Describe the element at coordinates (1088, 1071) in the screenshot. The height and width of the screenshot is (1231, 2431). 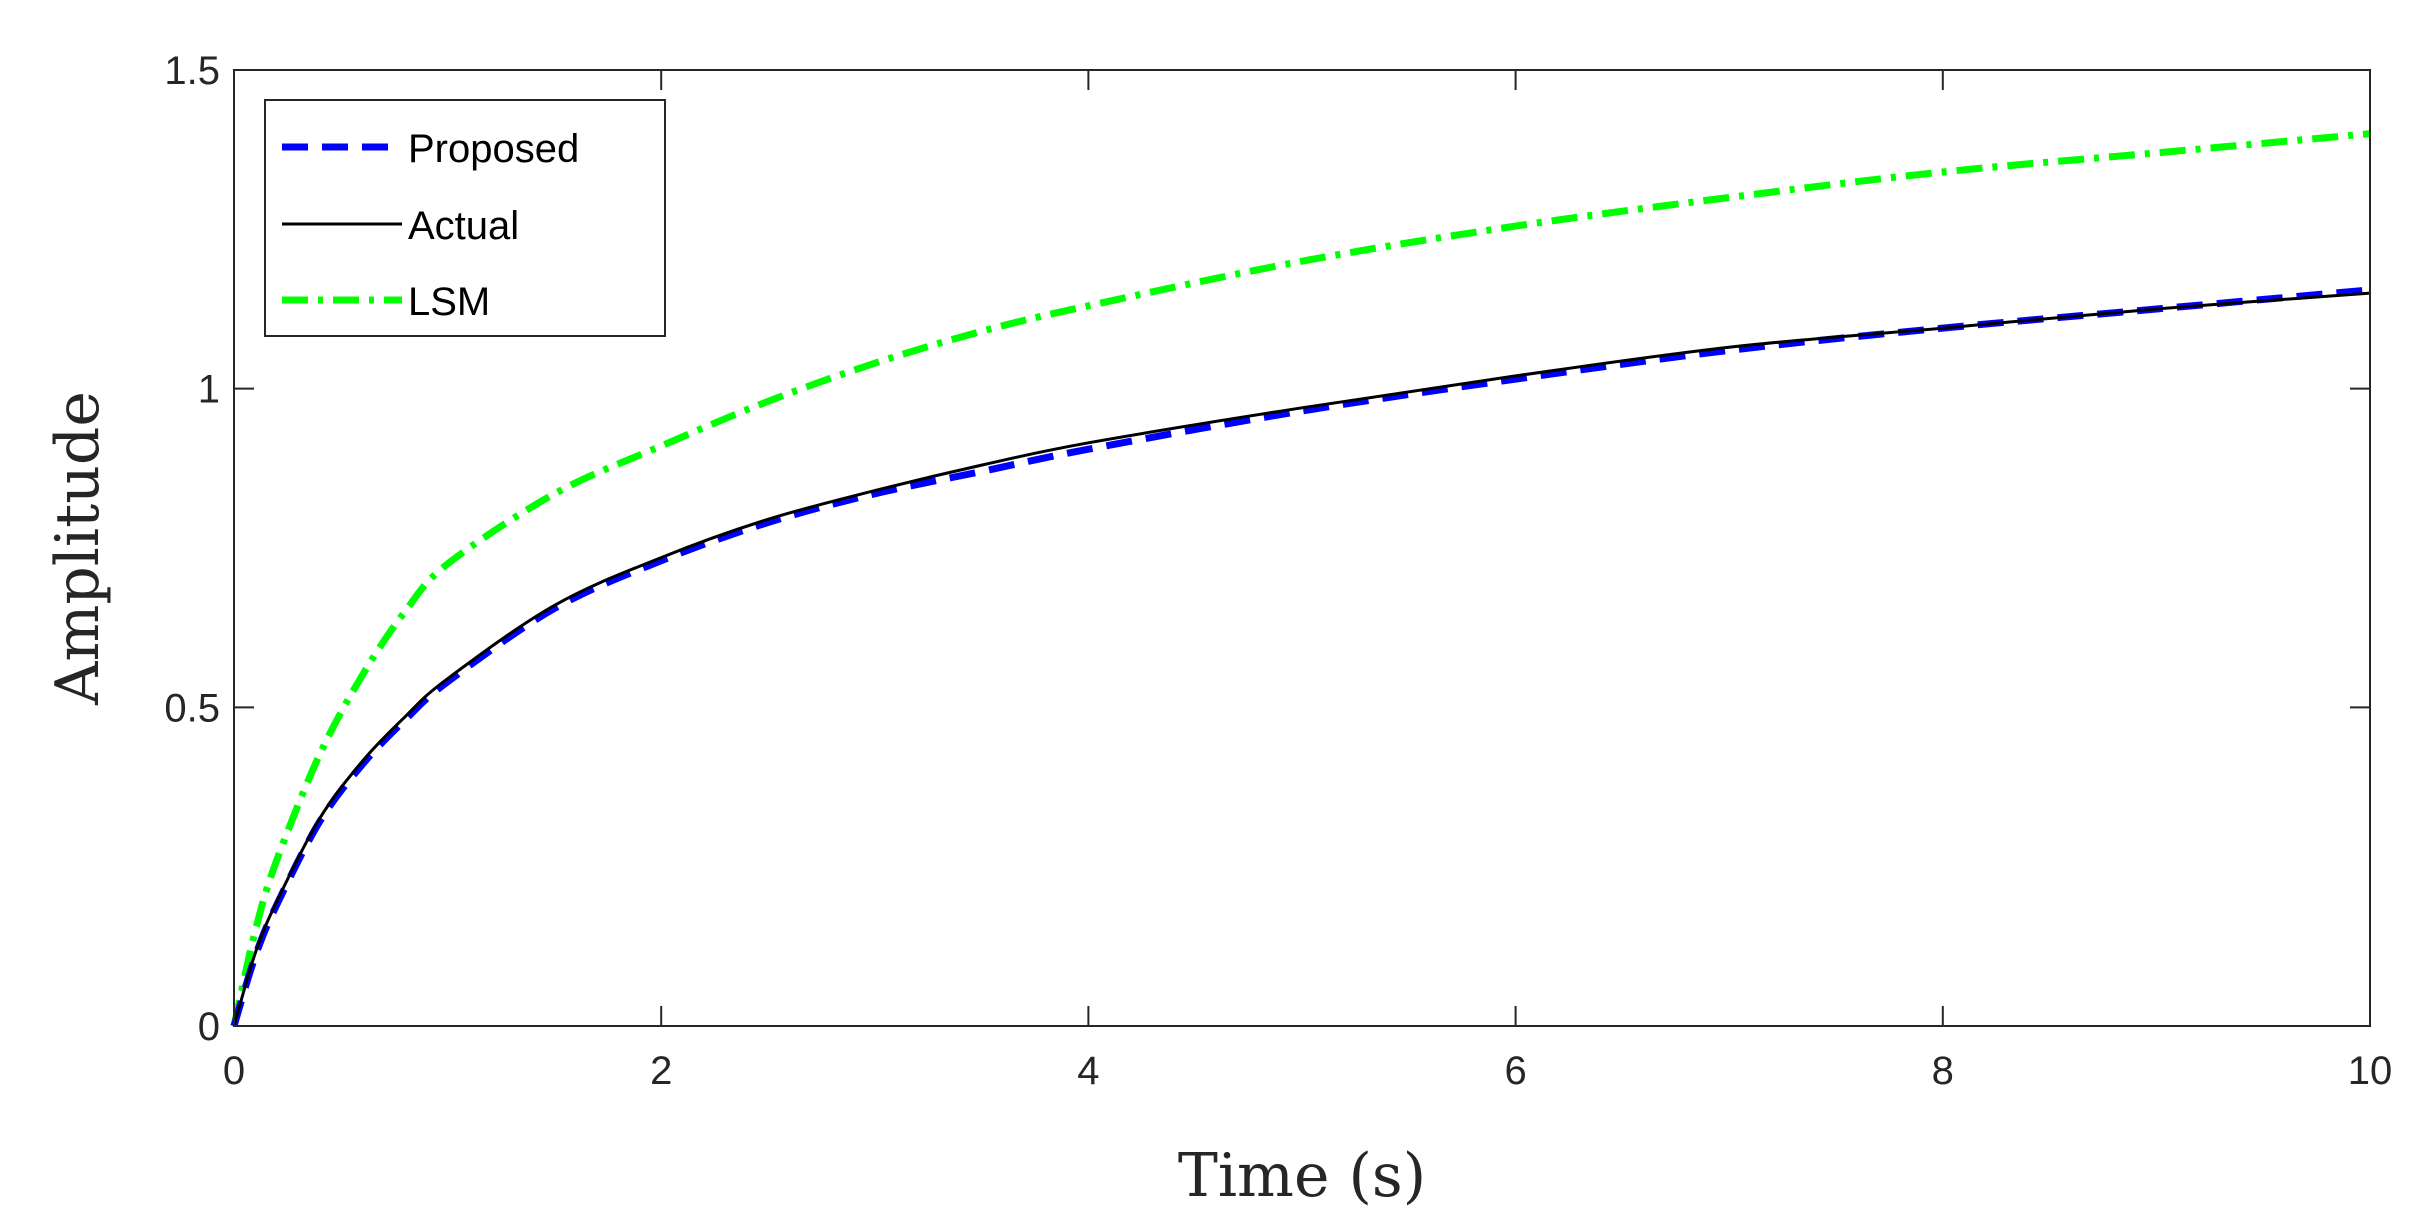
I see `x-tick-label: 4` at that location.